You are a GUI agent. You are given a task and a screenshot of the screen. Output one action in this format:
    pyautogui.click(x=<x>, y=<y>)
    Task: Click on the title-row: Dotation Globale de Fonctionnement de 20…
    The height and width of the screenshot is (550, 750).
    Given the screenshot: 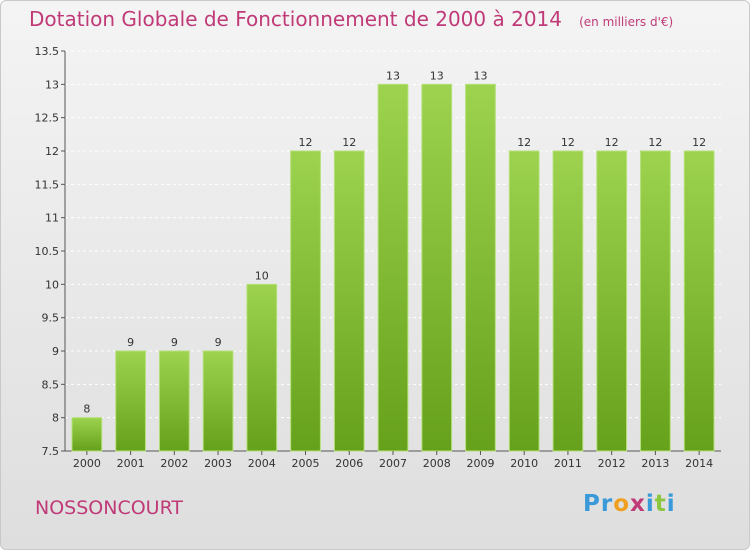 What is the action you would take?
    pyautogui.click(x=351, y=19)
    